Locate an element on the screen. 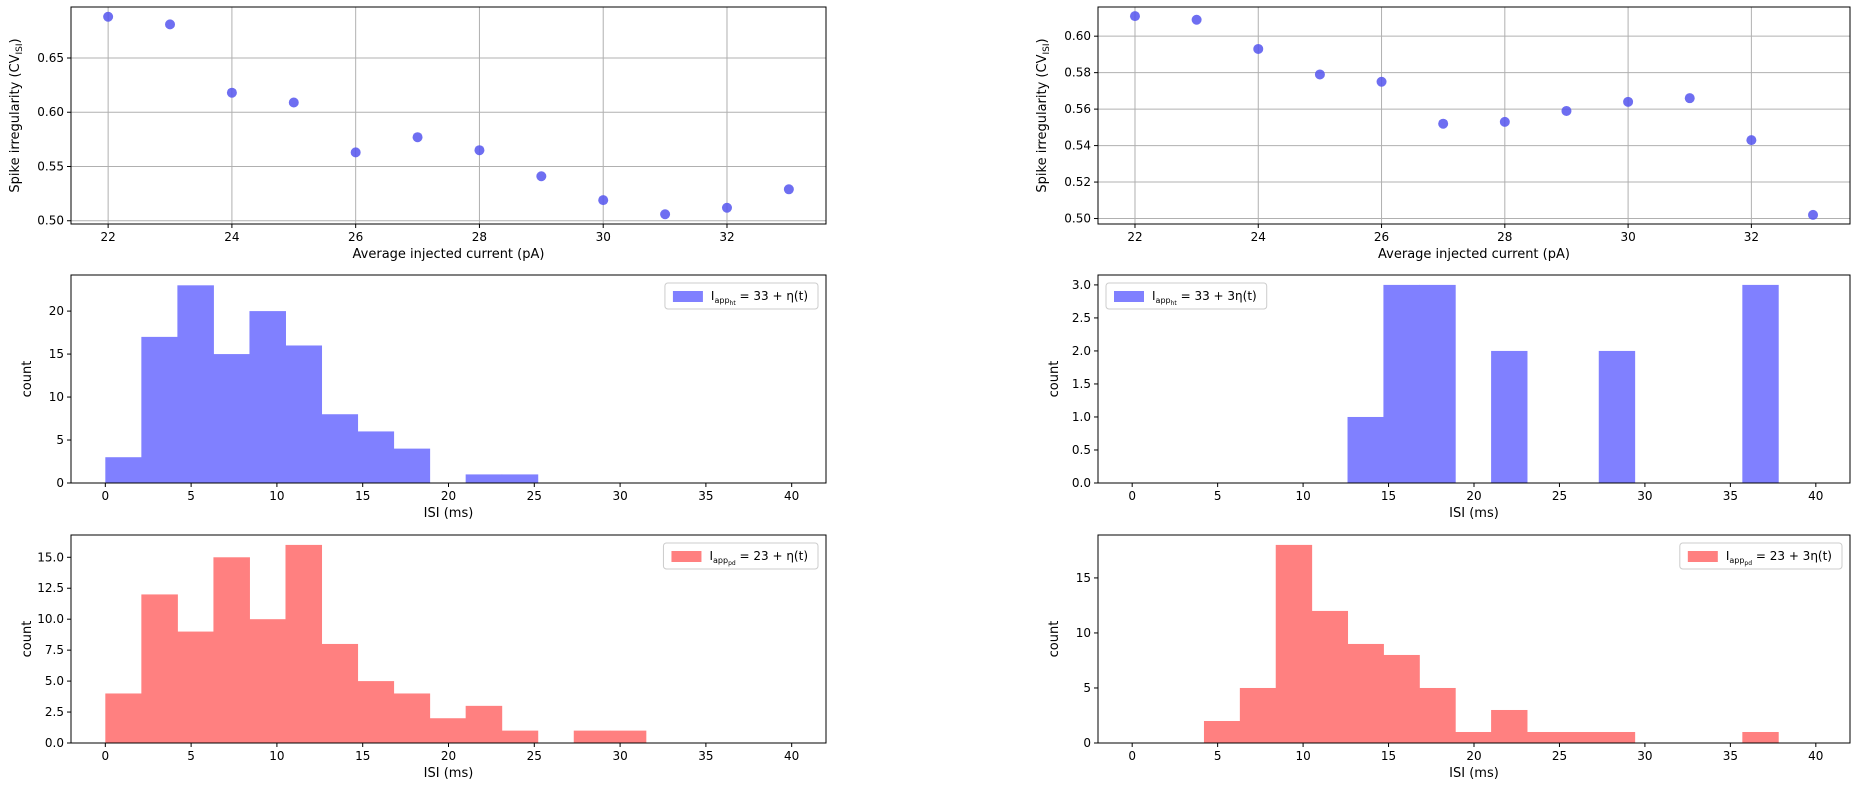 The width and height of the screenshot is (1857, 791). x-tick-label: 35 is located at coordinates (705, 756).